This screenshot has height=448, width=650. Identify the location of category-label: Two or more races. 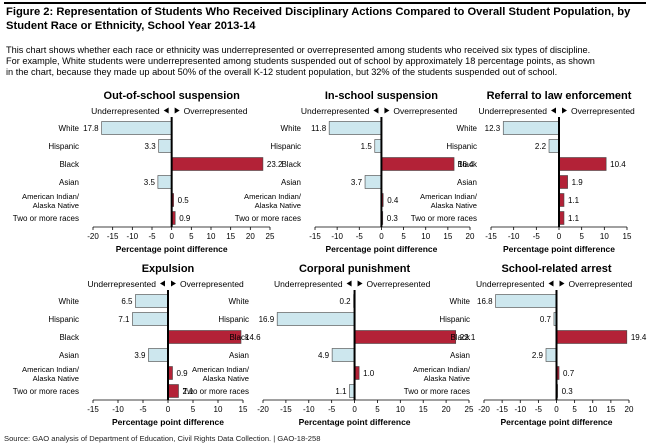
(216, 391).